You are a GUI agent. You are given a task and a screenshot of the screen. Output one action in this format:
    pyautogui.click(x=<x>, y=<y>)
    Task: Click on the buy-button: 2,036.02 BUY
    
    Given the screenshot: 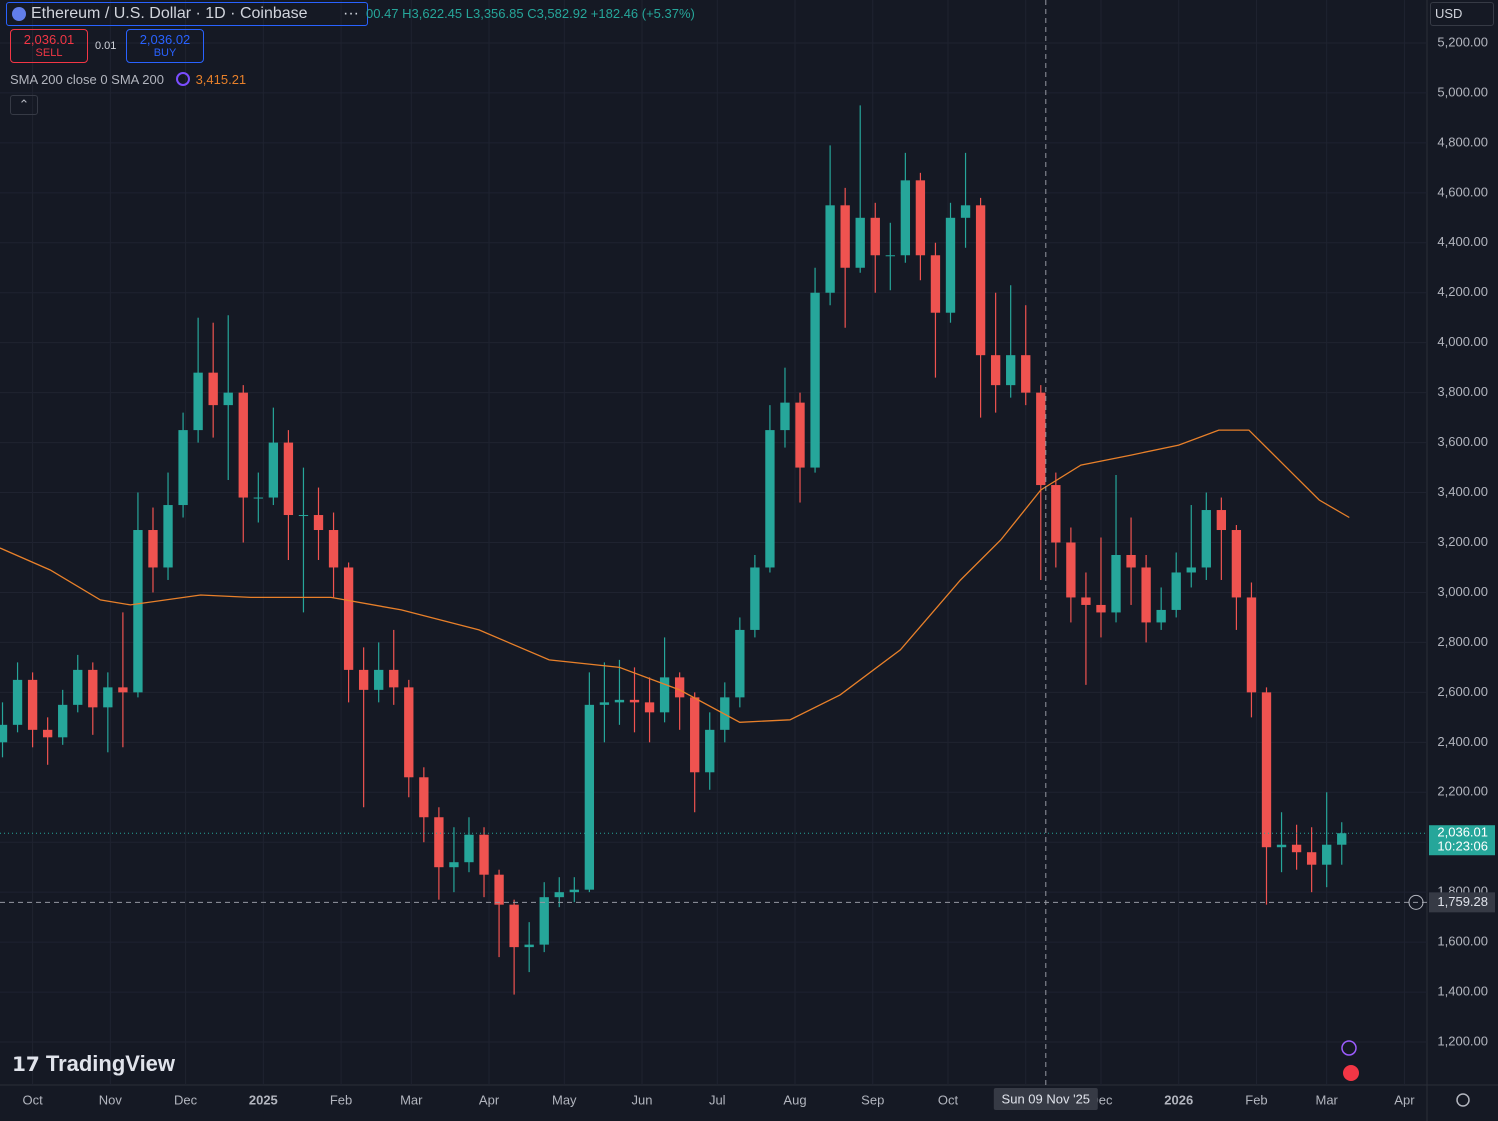 What is the action you would take?
    pyautogui.click(x=165, y=46)
    